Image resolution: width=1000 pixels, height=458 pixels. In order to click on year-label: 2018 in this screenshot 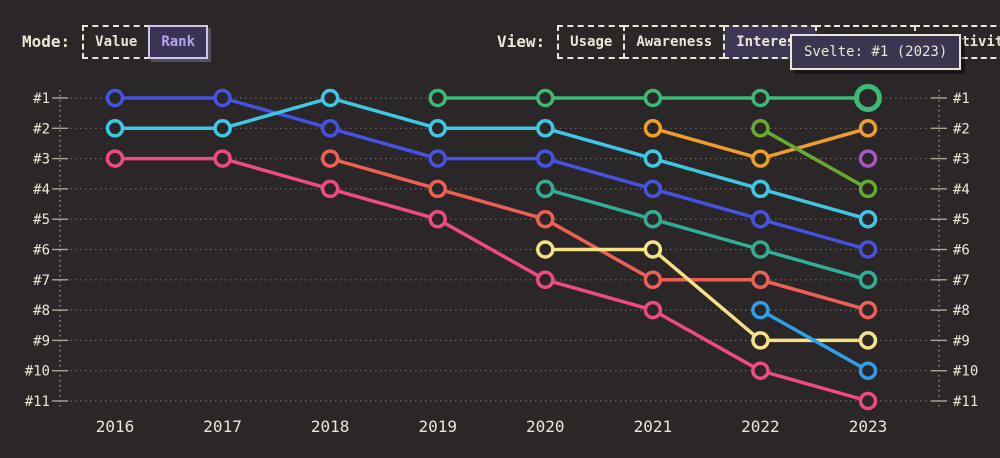, I will do `click(330, 426)`.